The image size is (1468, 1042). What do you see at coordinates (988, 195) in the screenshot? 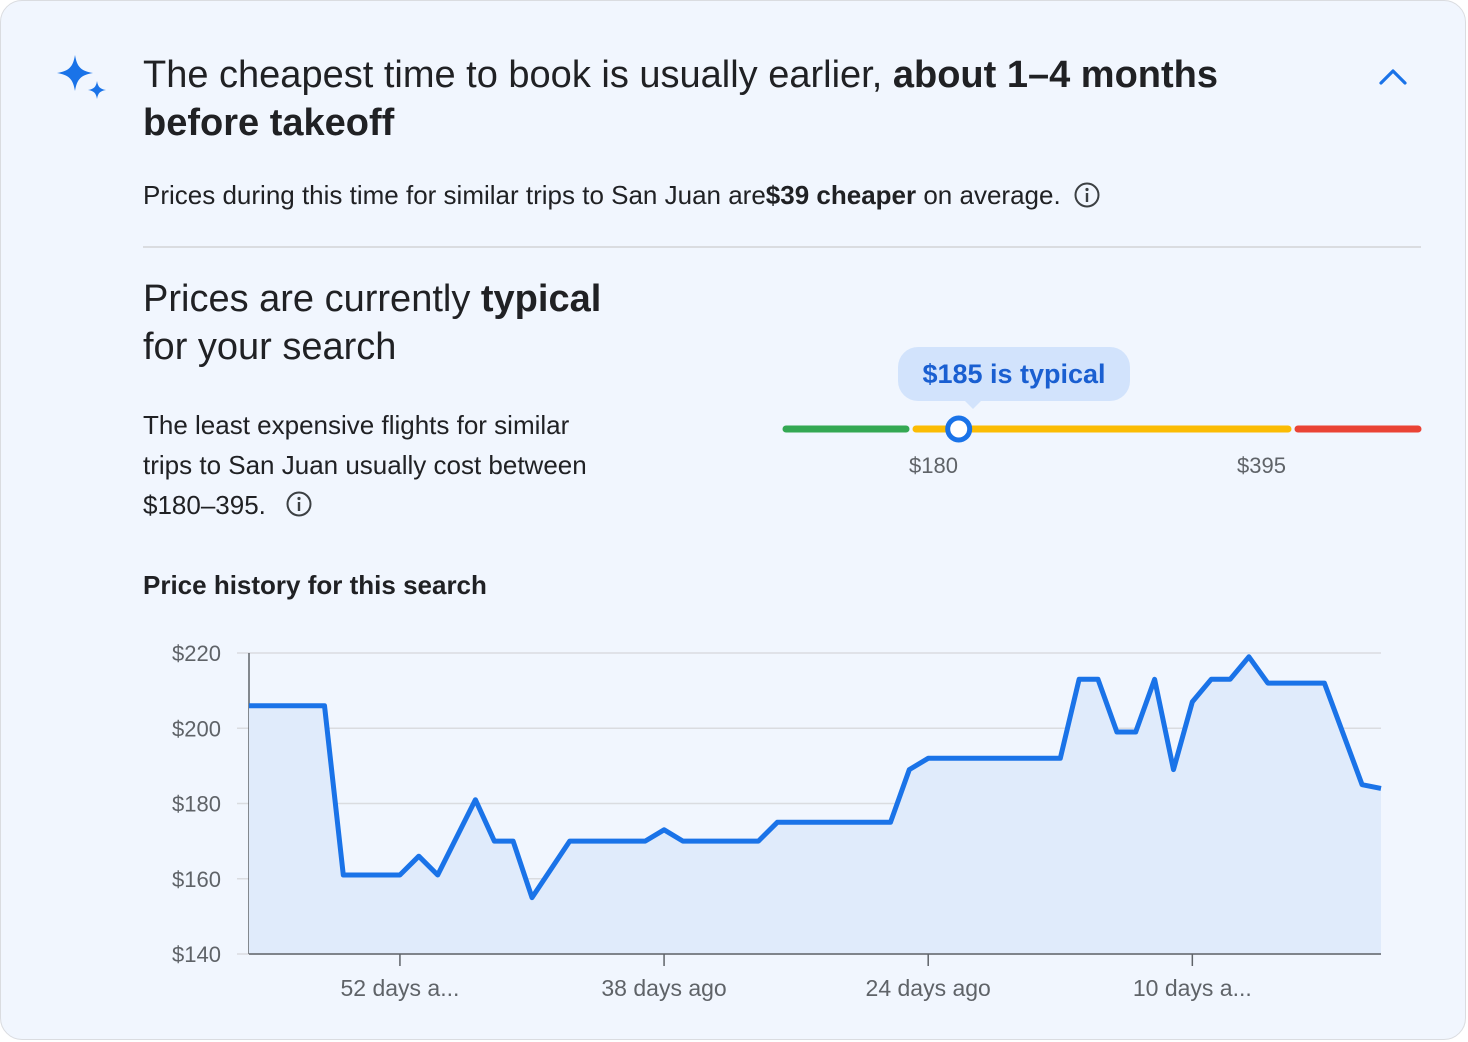
I see `savings-text-post: on average.` at bounding box center [988, 195].